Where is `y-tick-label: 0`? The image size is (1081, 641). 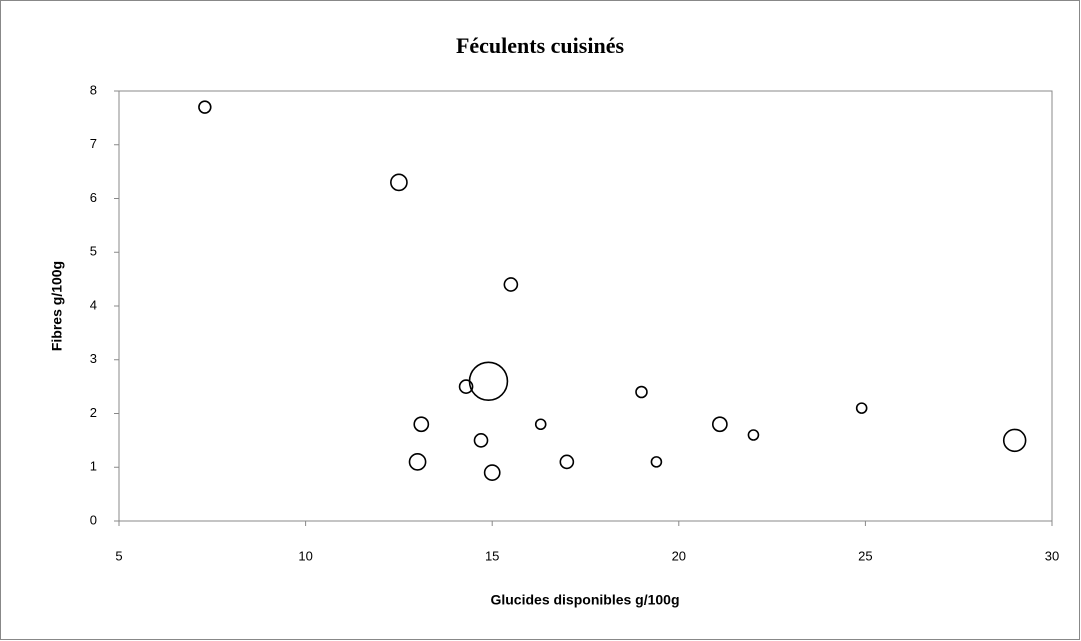 y-tick-label: 0 is located at coordinates (93, 519).